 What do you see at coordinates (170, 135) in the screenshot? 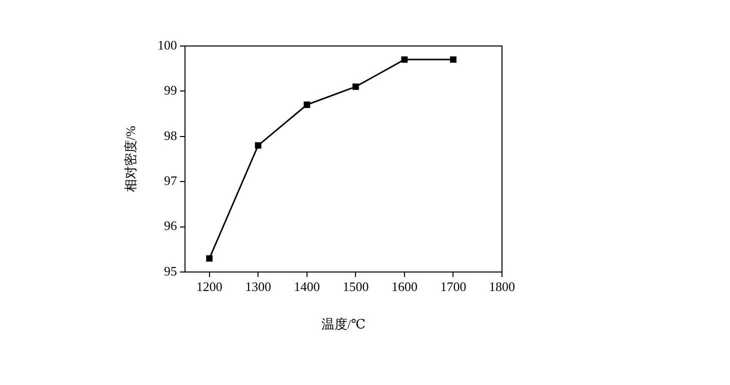
I see `y-tick-label: 98` at bounding box center [170, 135].